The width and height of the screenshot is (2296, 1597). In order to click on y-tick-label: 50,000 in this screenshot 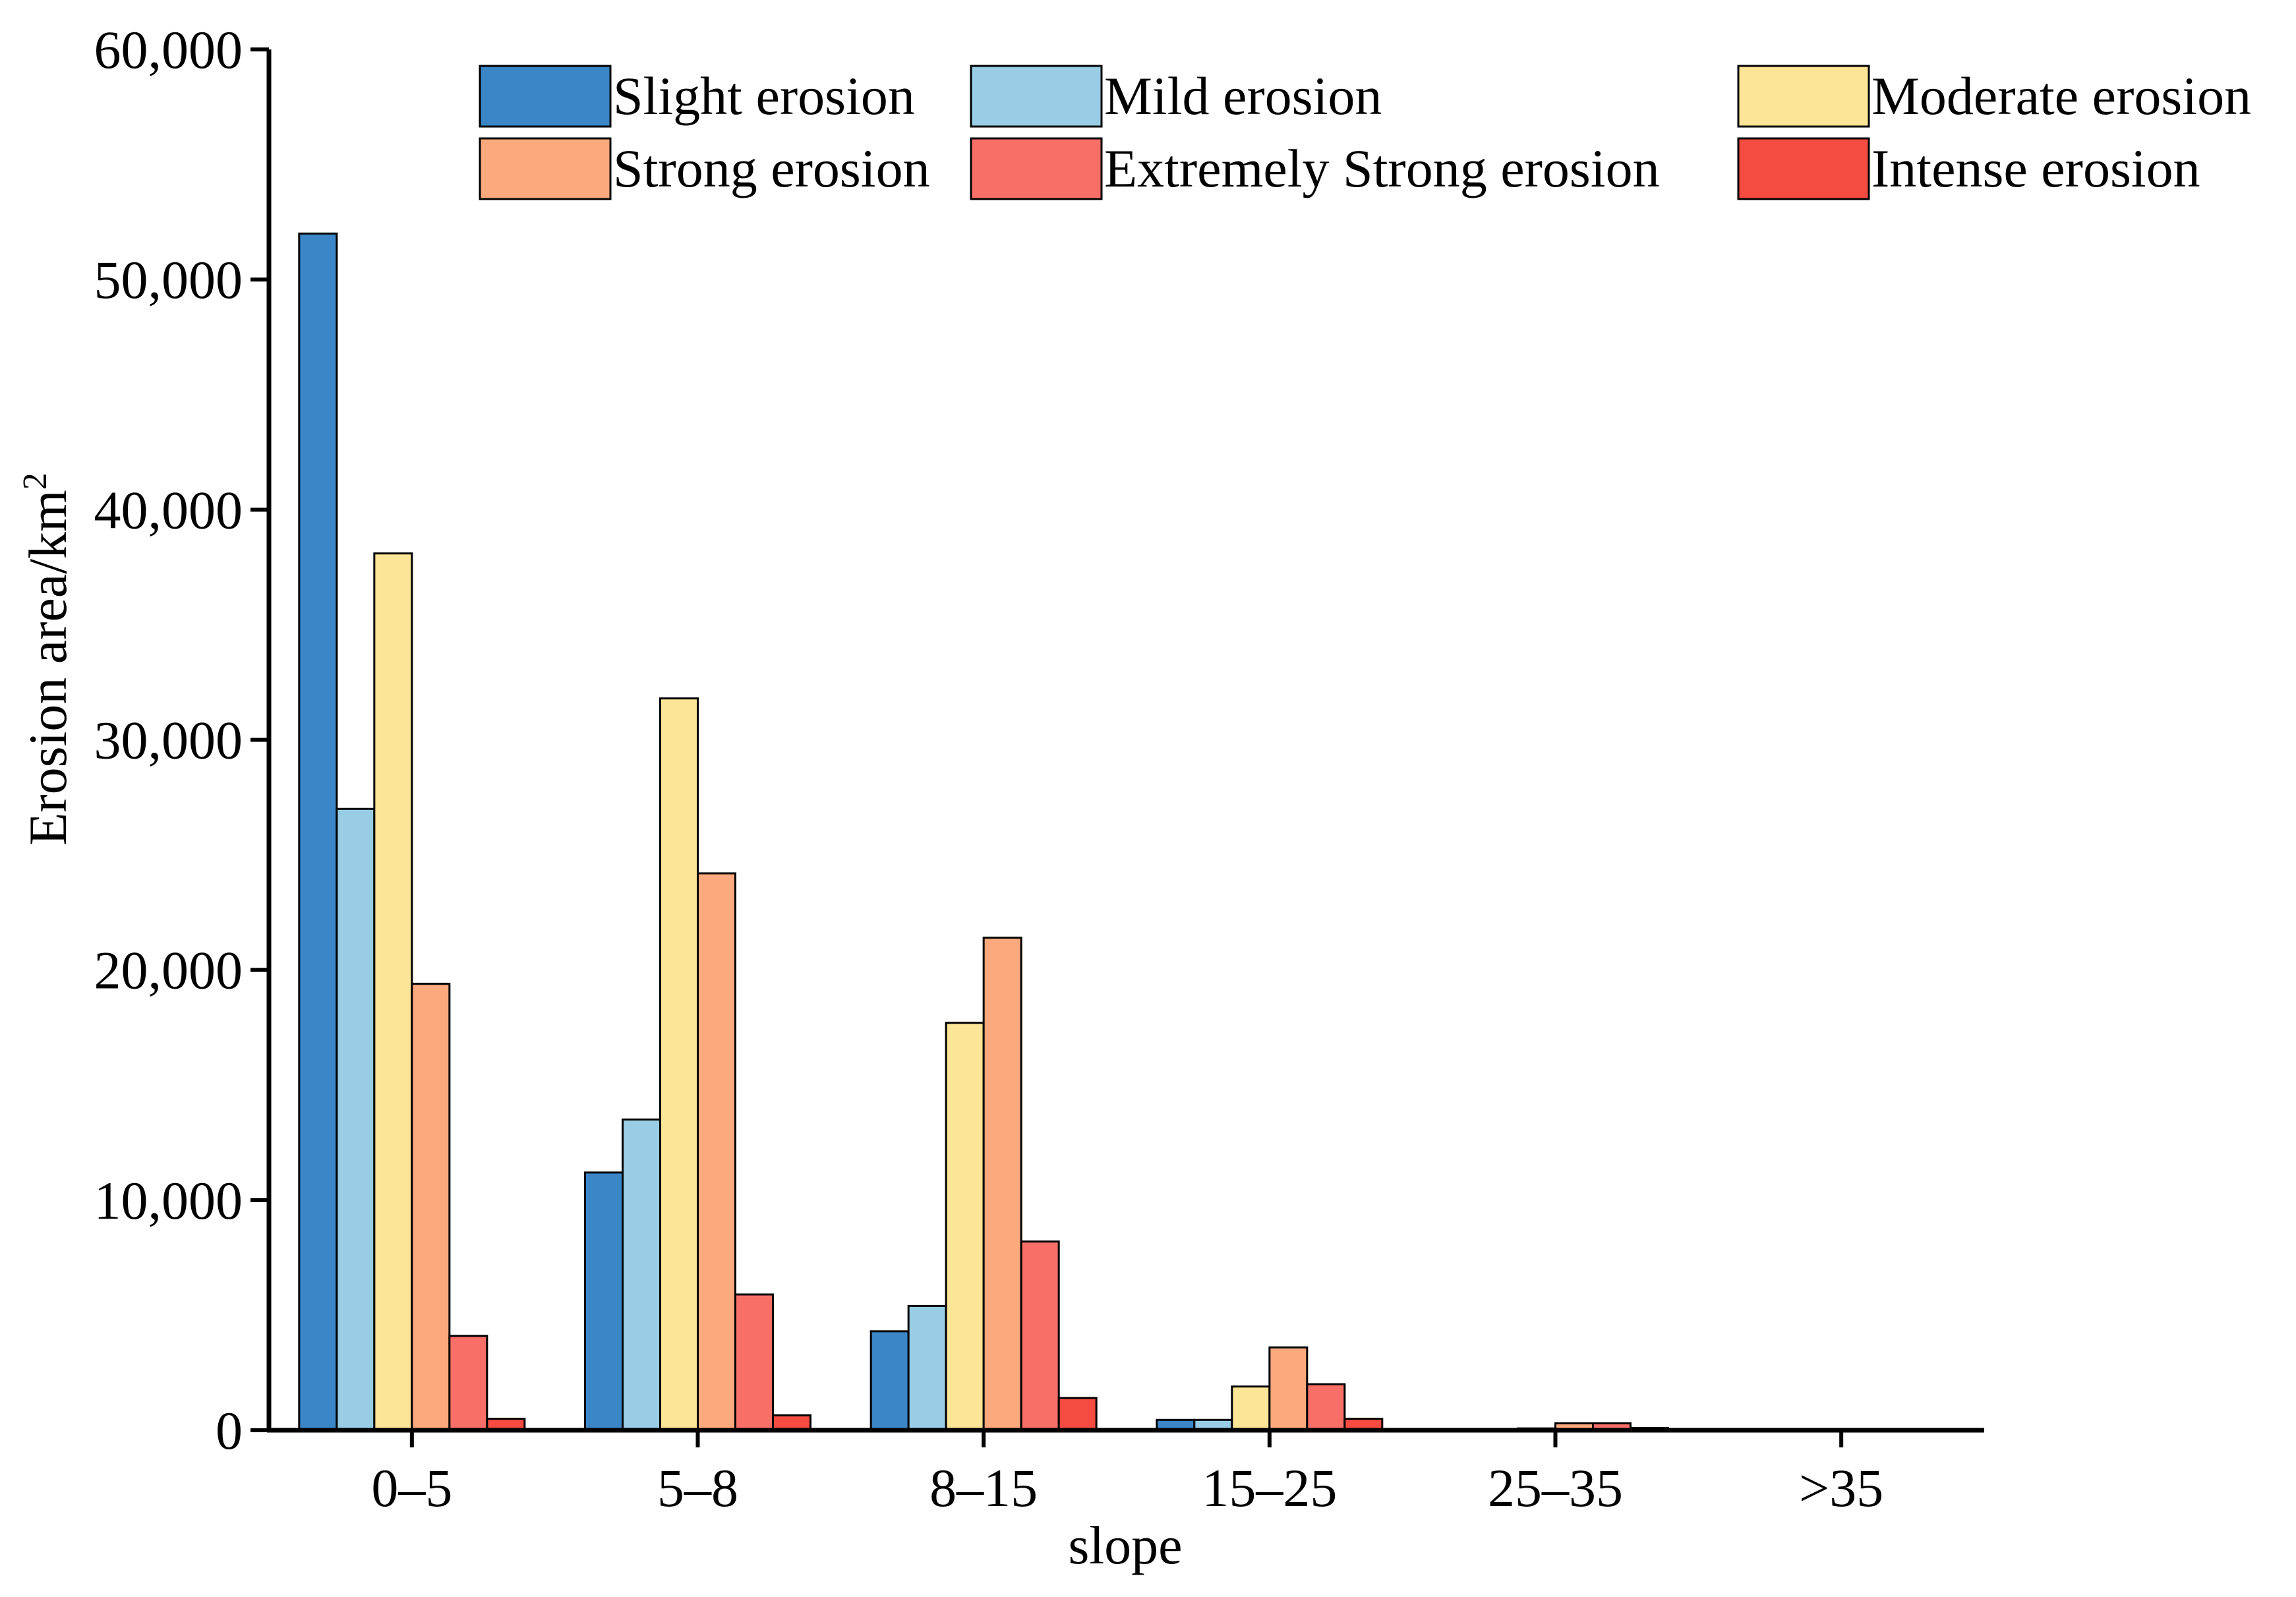, I will do `click(168, 280)`.